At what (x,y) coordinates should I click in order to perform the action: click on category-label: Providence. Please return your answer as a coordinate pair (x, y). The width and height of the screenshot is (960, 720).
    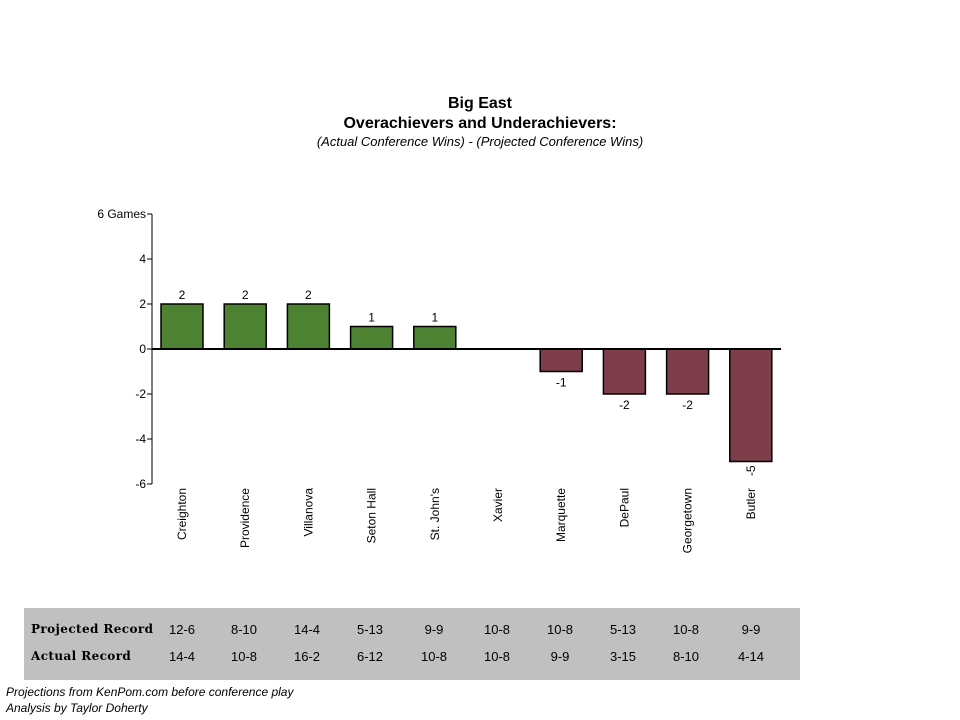
    Looking at the image, I should click on (245, 518).